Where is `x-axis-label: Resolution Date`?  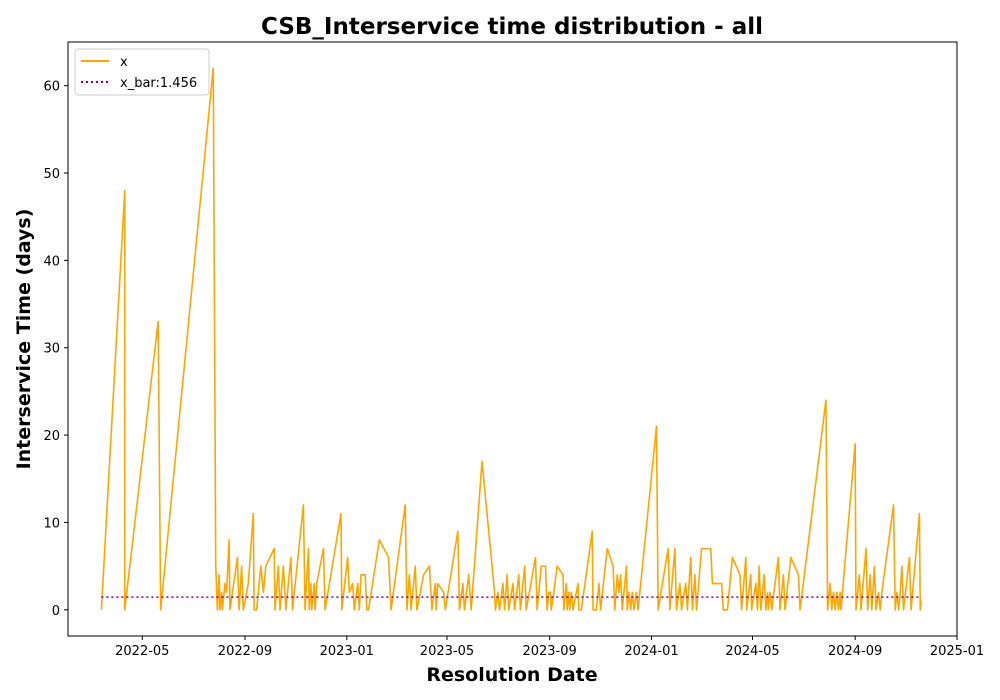 x-axis-label: Resolution Date is located at coordinates (511, 675).